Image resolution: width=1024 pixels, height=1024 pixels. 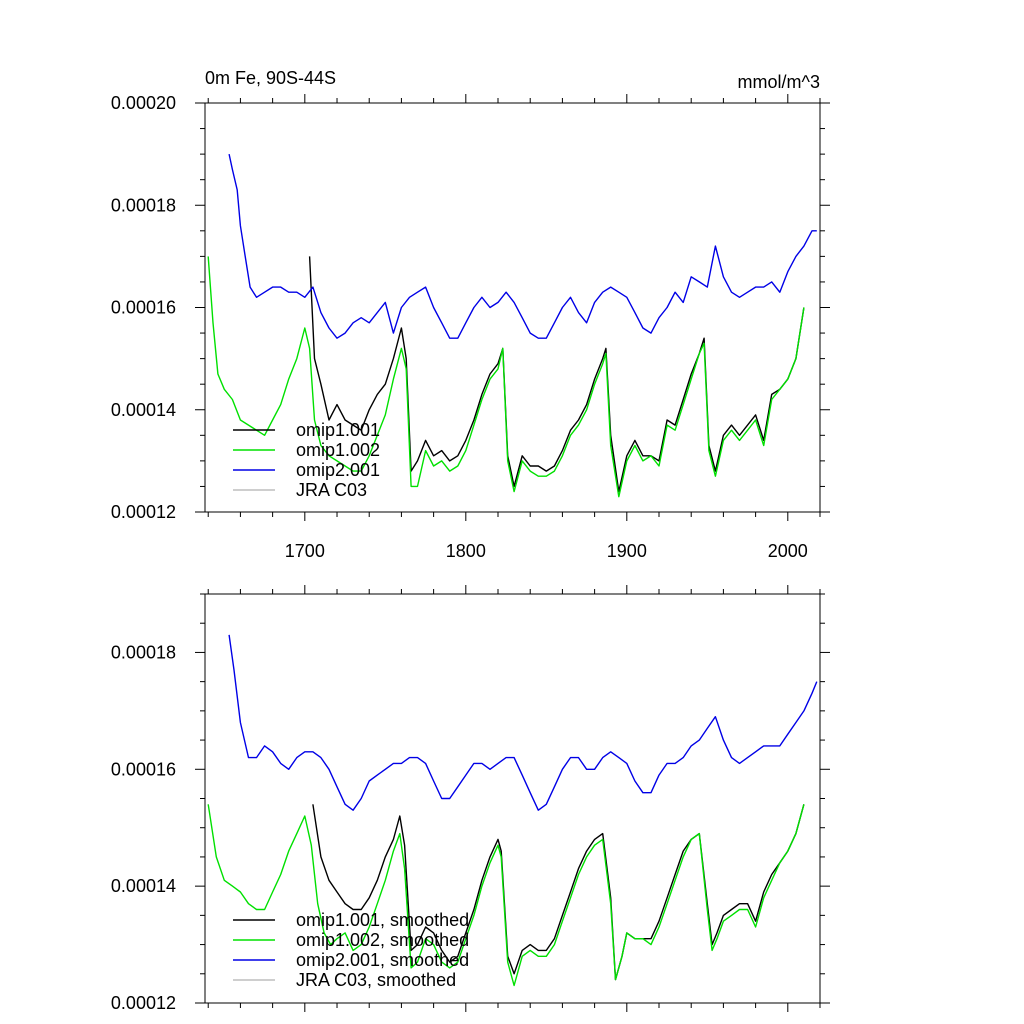 What do you see at coordinates (382, 920) in the screenshot?
I see `legend-label: omip1.001, smoothed` at bounding box center [382, 920].